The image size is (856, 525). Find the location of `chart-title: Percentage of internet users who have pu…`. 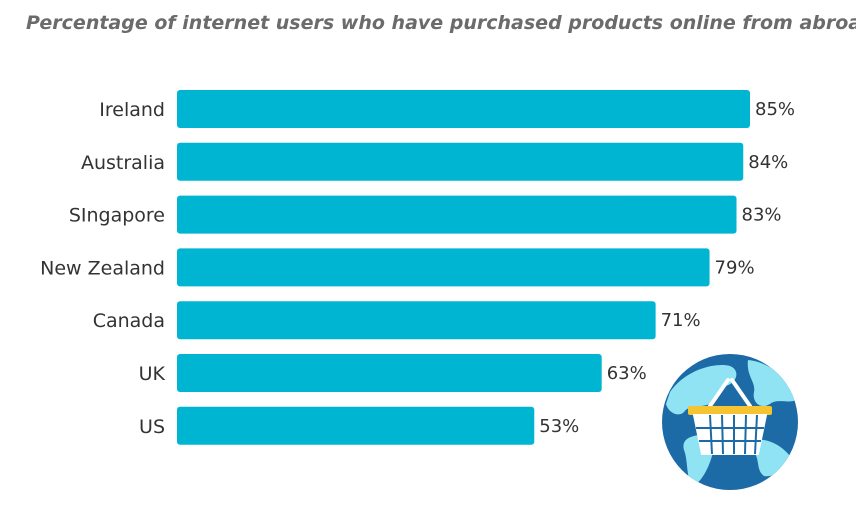

chart-title: Percentage of internet users who have pu… is located at coordinates (441, 23).